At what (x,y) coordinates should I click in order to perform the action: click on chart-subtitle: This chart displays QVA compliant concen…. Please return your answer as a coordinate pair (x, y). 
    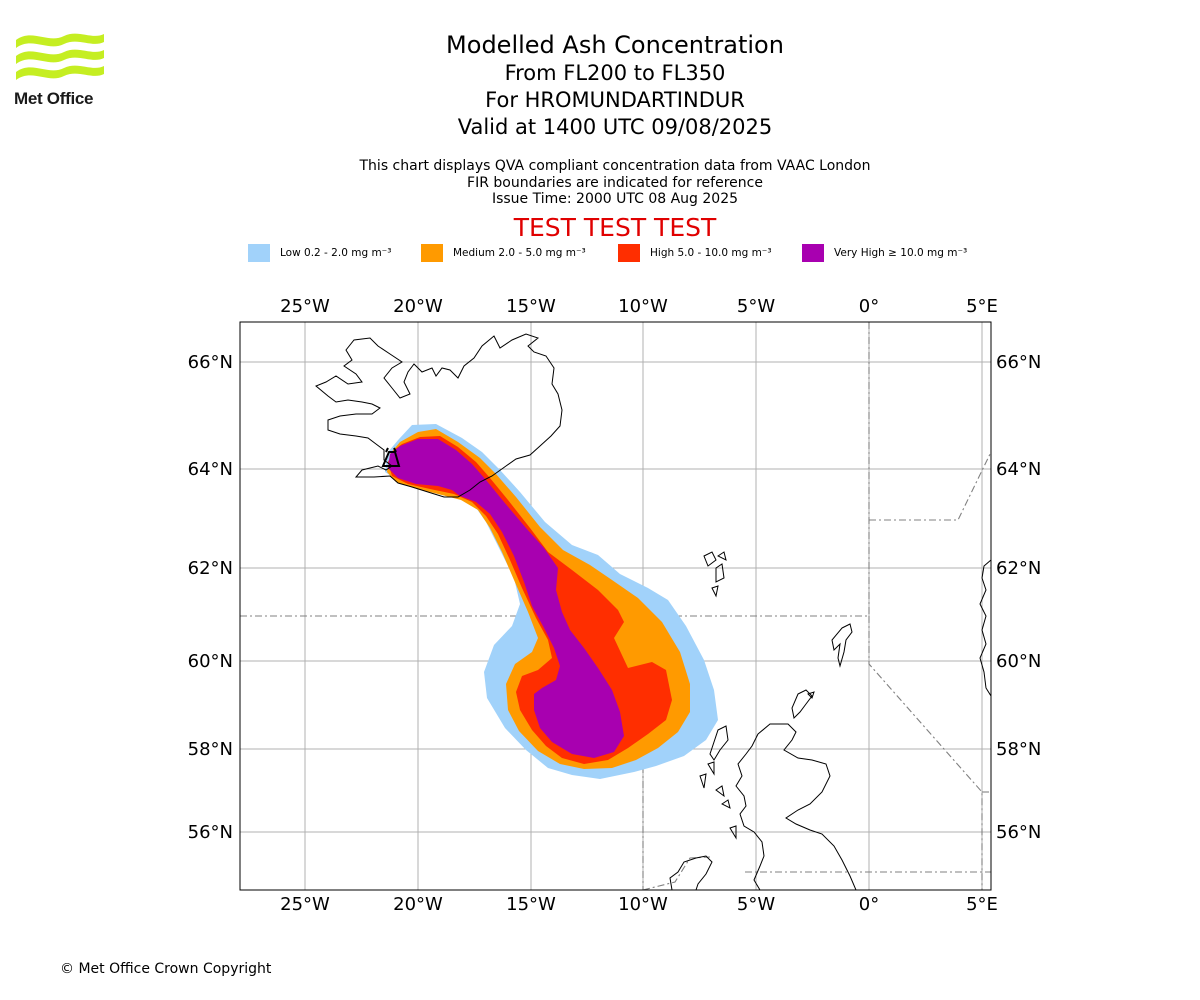
    Looking at the image, I should click on (600, 183).